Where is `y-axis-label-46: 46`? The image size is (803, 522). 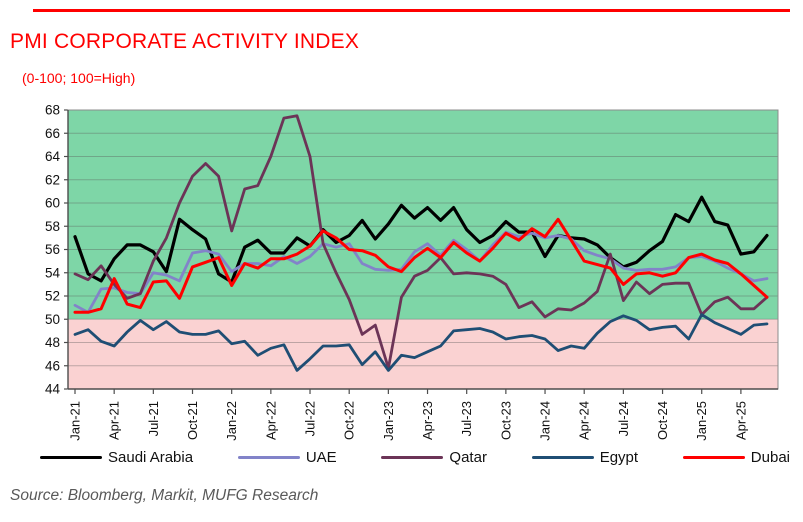 y-axis-label-46: 46 is located at coordinates (52, 365).